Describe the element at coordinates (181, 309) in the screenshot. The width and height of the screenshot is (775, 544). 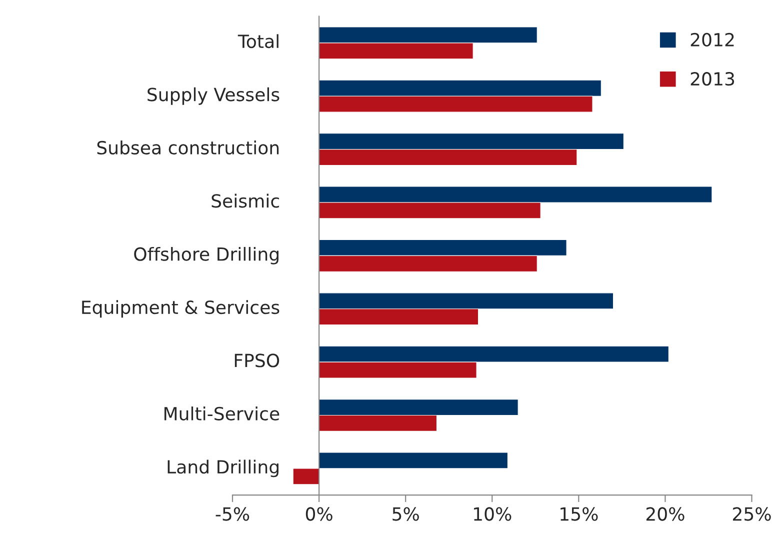
I see `y-tick-label: Equipment & Services` at that location.